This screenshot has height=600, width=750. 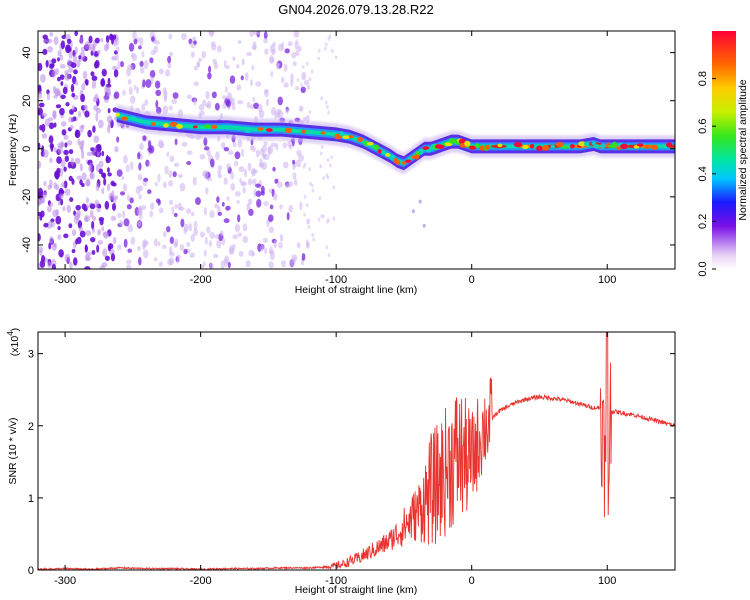 What do you see at coordinates (13, 150) in the screenshot?
I see `spectrogram-y-label: Frequency (Hz)` at bounding box center [13, 150].